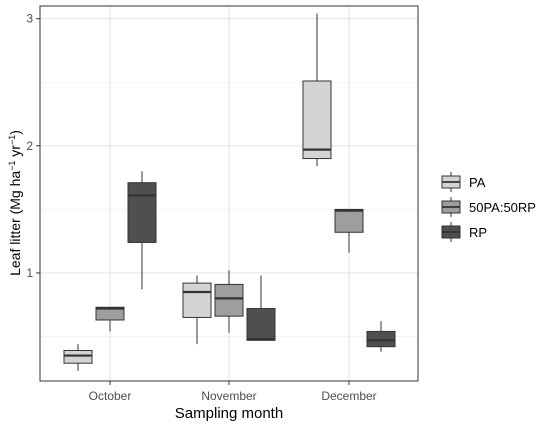 This screenshot has width=550, height=434. What do you see at coordinates (29, 146) in the screenshot?
I see `y-tick-label: 2` at bounding box center [29, 146].